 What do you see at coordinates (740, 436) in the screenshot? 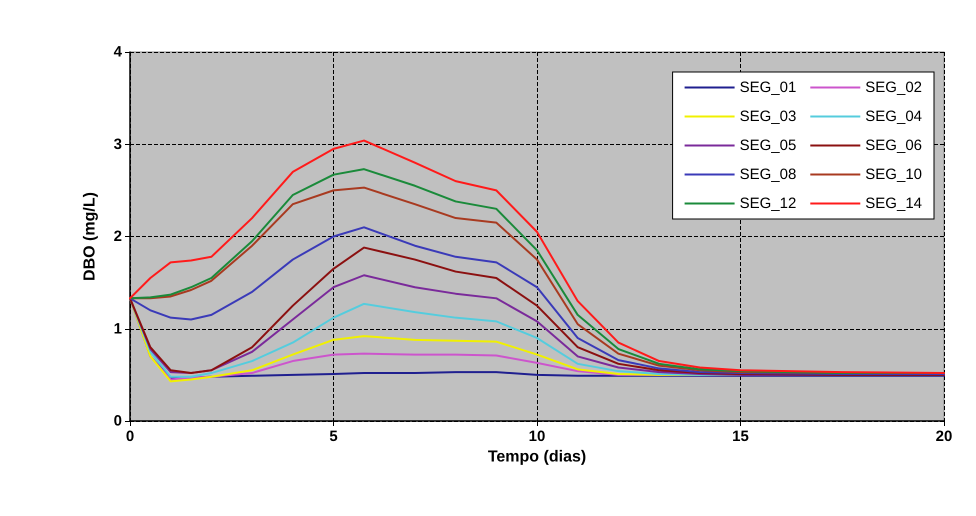
I see `x-tick-label: 15` at bounding box center [740, 436].